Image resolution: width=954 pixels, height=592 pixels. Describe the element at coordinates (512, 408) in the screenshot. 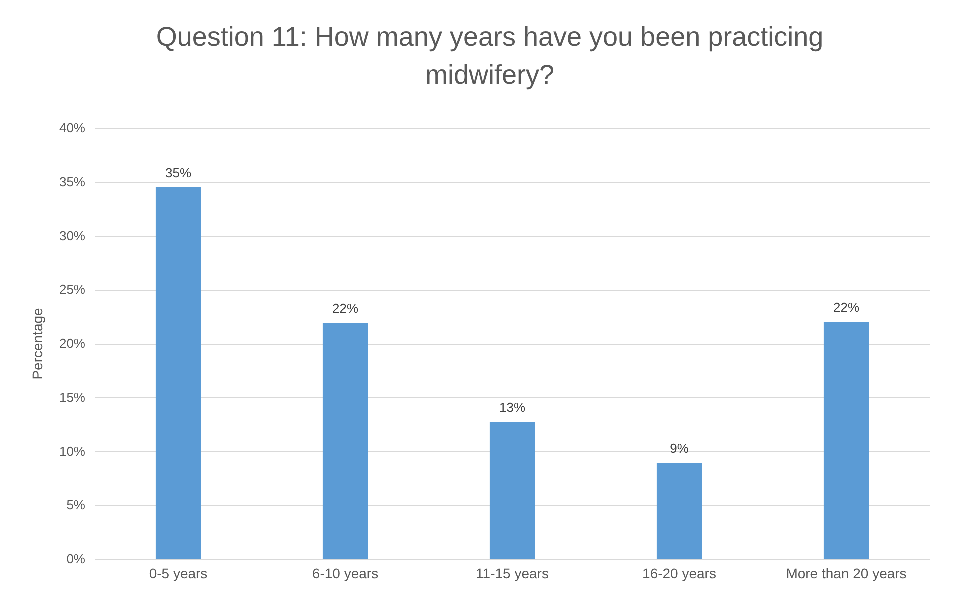

I see `data-label: 13%` at that location.